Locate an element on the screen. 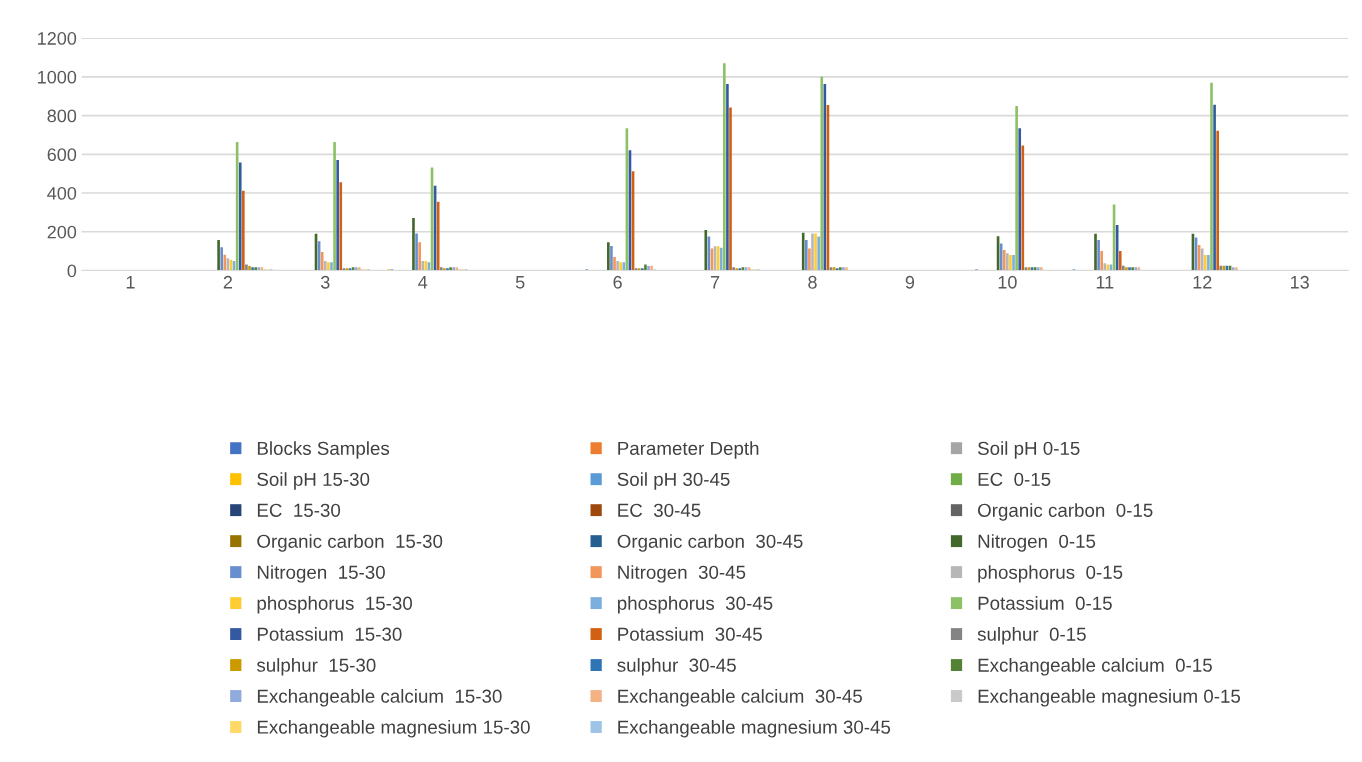  legend-label: Exchangeable calcium 15-30 is located at coordinates (379, 698).